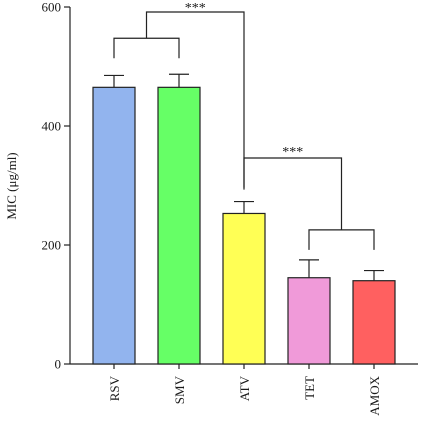 The height and width of the screenshot is (436, 421). What do you see at coordinates (341, 239) in the screenshot?
I see `group-bracket-tet-amox` at bounding box center [341, 239].